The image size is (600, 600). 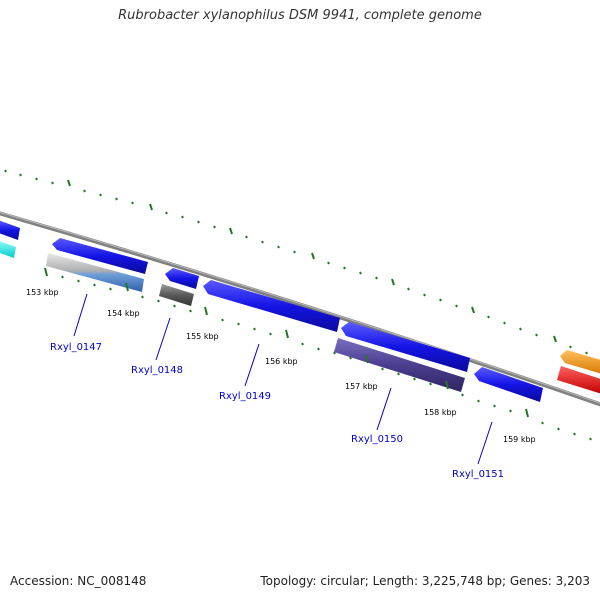 What do you see at coordinates (123, 313) in the screenshot?
I see `kbp-label: 154 kbp` at bounding box center [123, 313].